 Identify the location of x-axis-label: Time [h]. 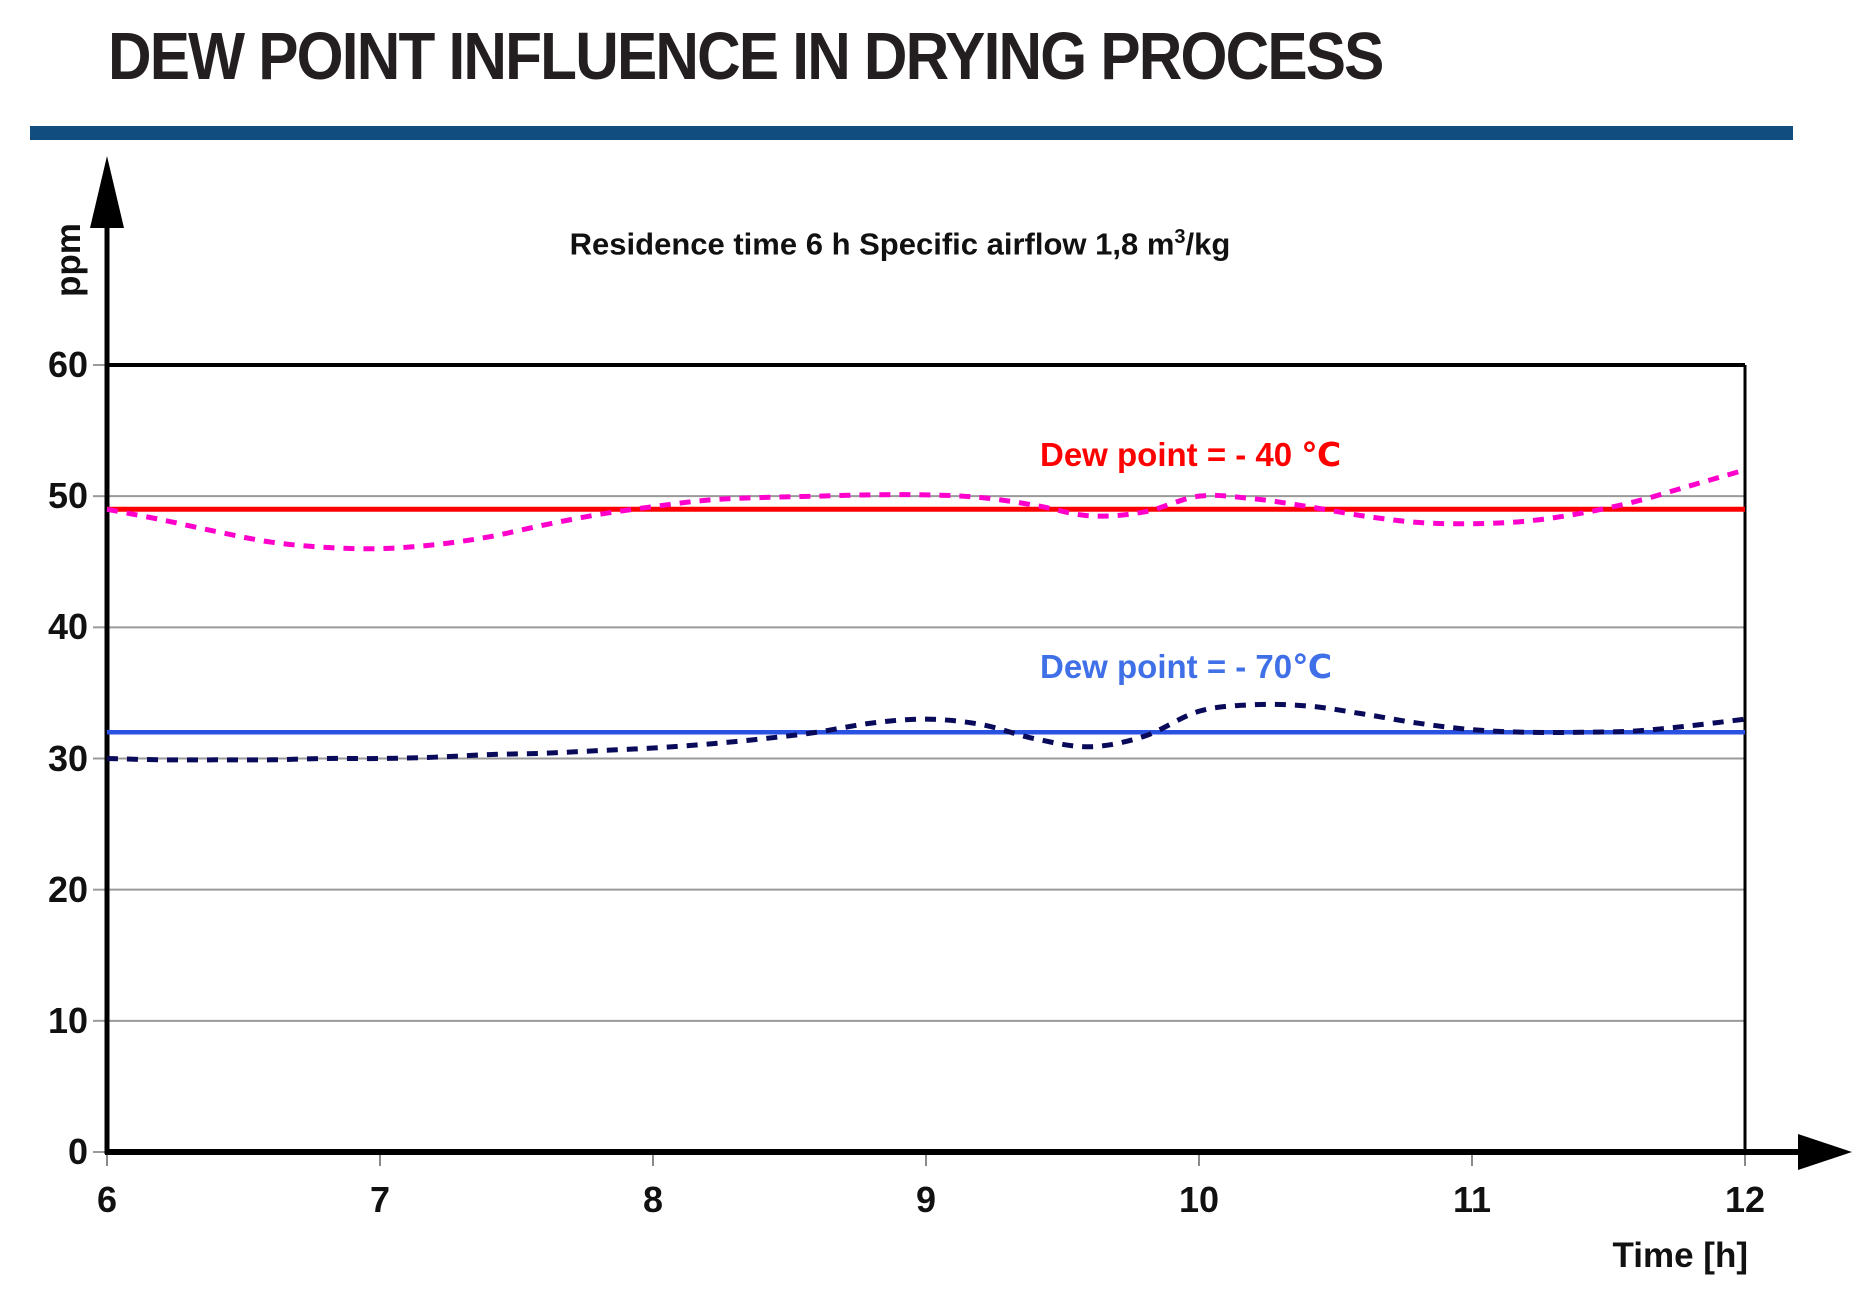
(1680, 1255).